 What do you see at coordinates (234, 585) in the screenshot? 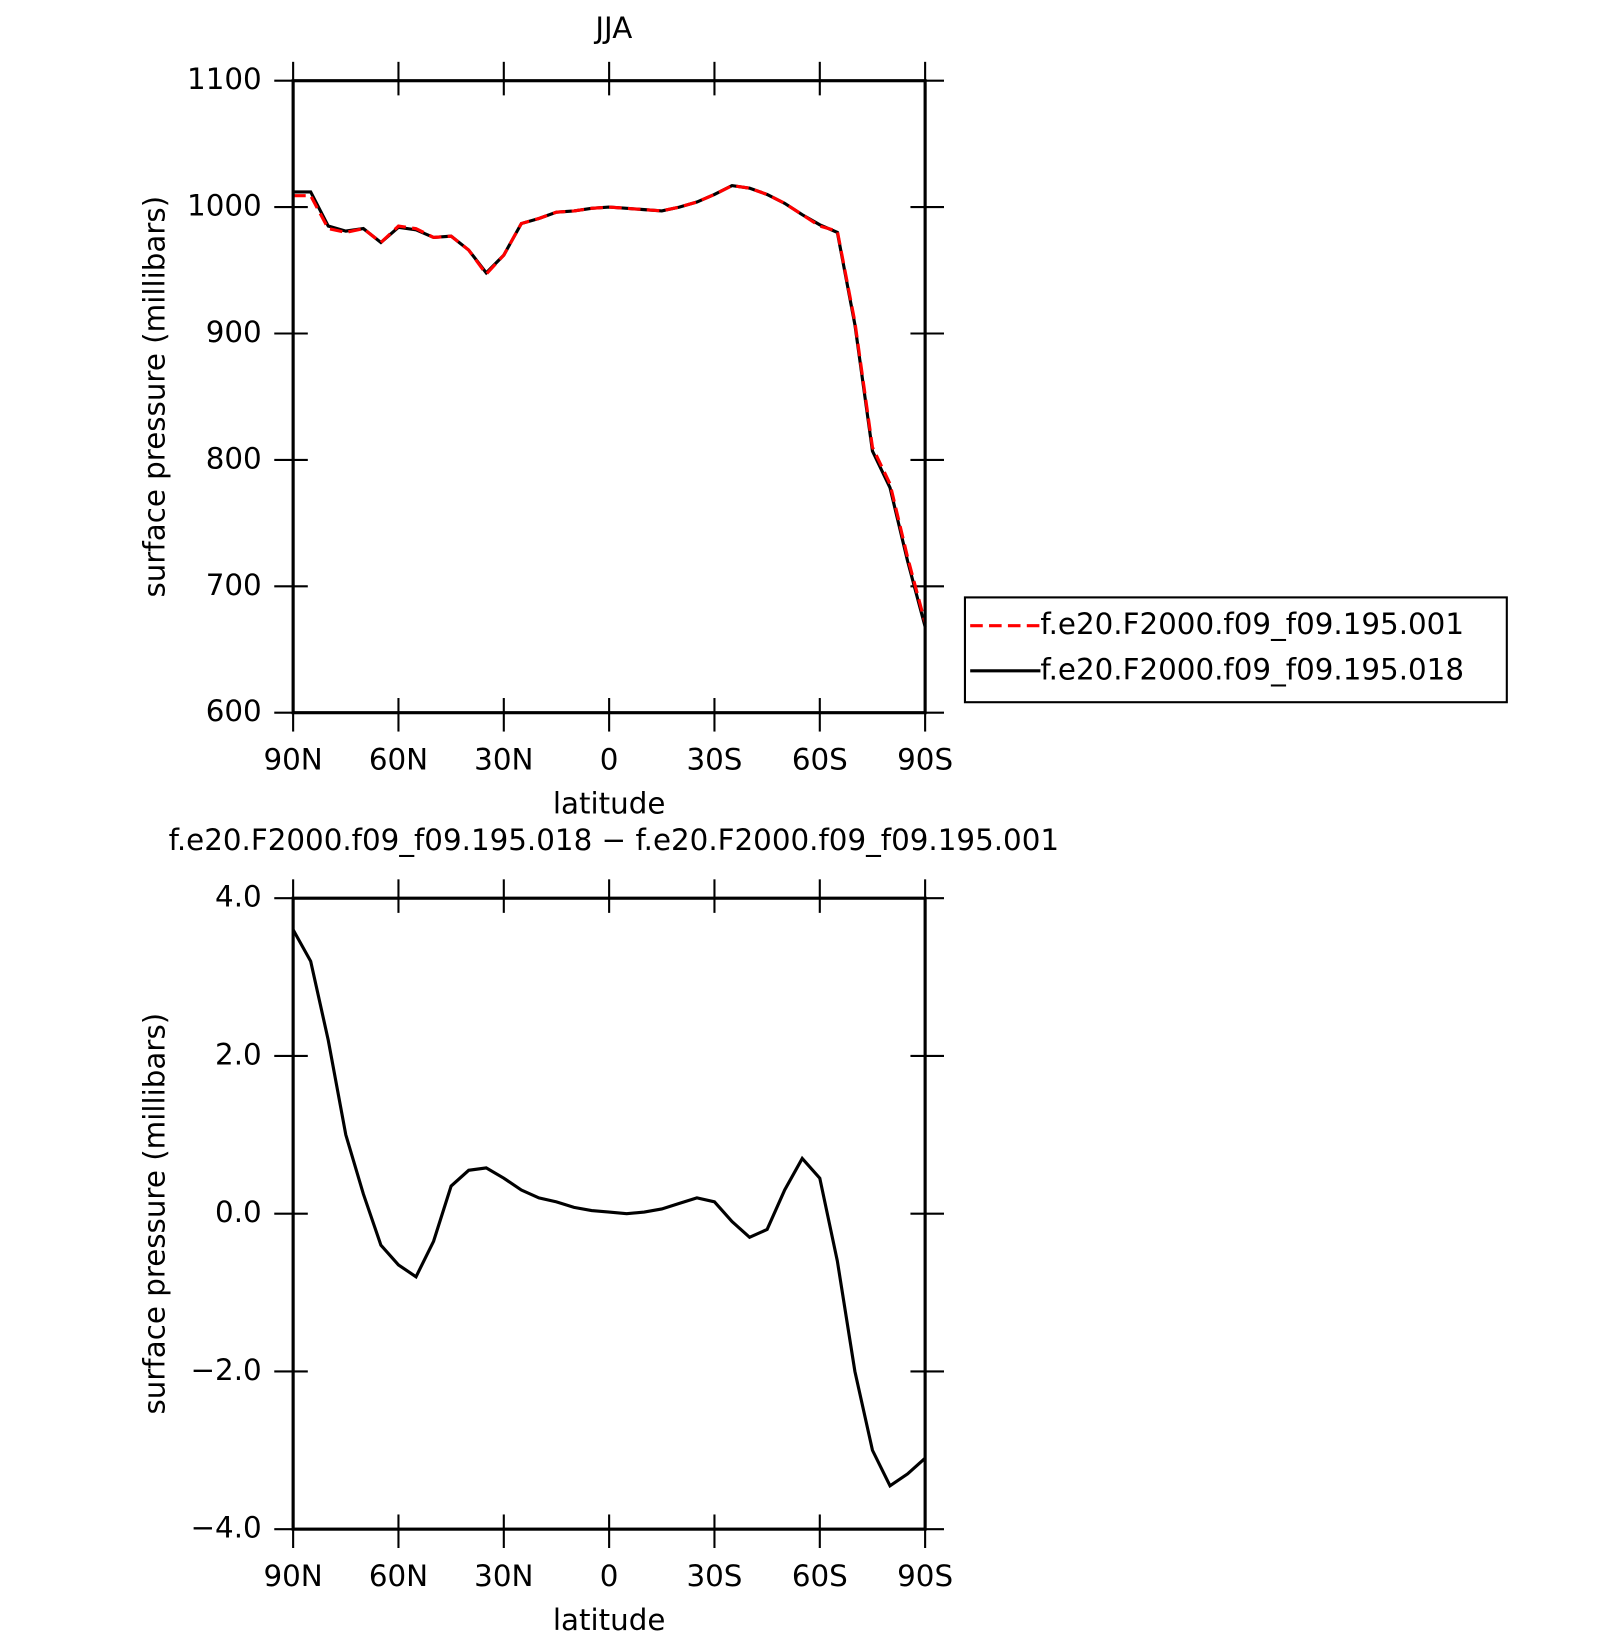
I see `y-tick-label: 700` at bounding box center [234, 585].